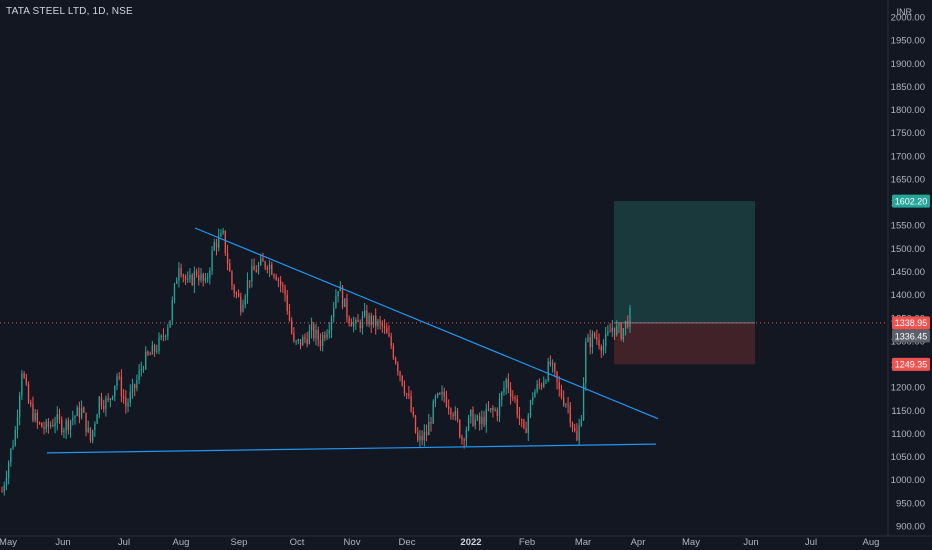  What do you see at coordinates (407, 542) in the screenshot?
I see `time-tick-label: Dec` at bounding box center [407, 542].